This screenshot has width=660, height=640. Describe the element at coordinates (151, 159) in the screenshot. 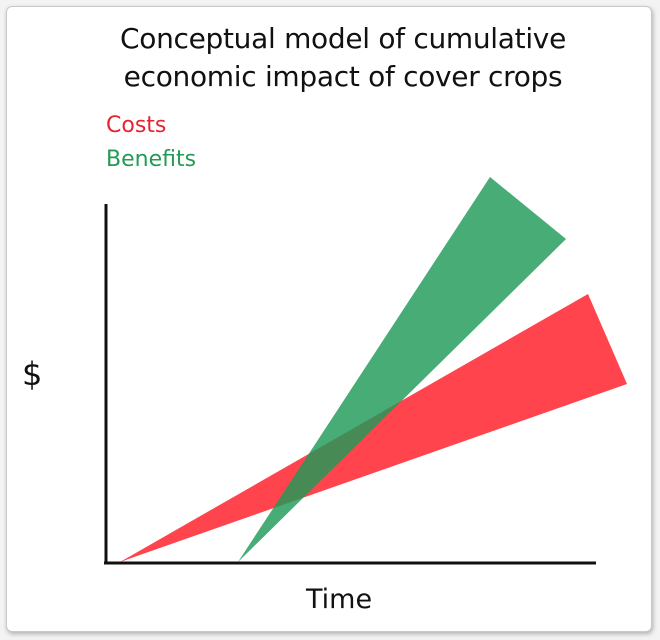

I see `legend-benefits: Benefits` at that location.